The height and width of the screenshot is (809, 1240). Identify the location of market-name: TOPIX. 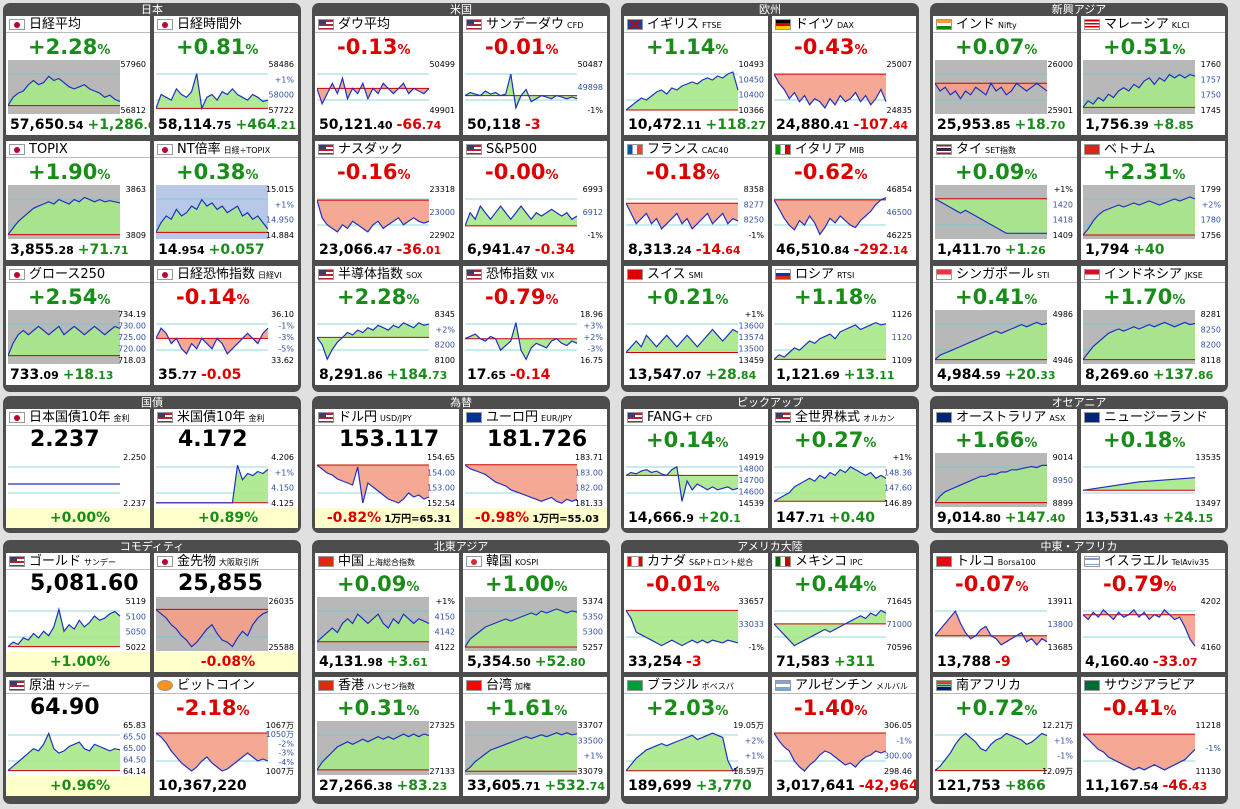
(48, 149).